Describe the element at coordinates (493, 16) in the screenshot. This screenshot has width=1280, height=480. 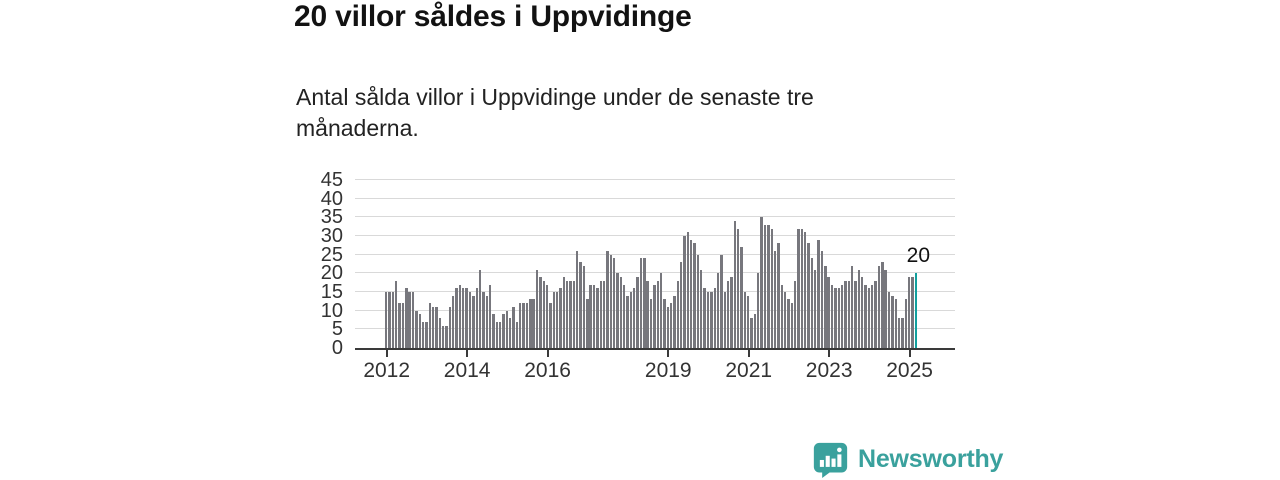
I see `page-title: 20 villor såldes i Uppvidinge` at that location.